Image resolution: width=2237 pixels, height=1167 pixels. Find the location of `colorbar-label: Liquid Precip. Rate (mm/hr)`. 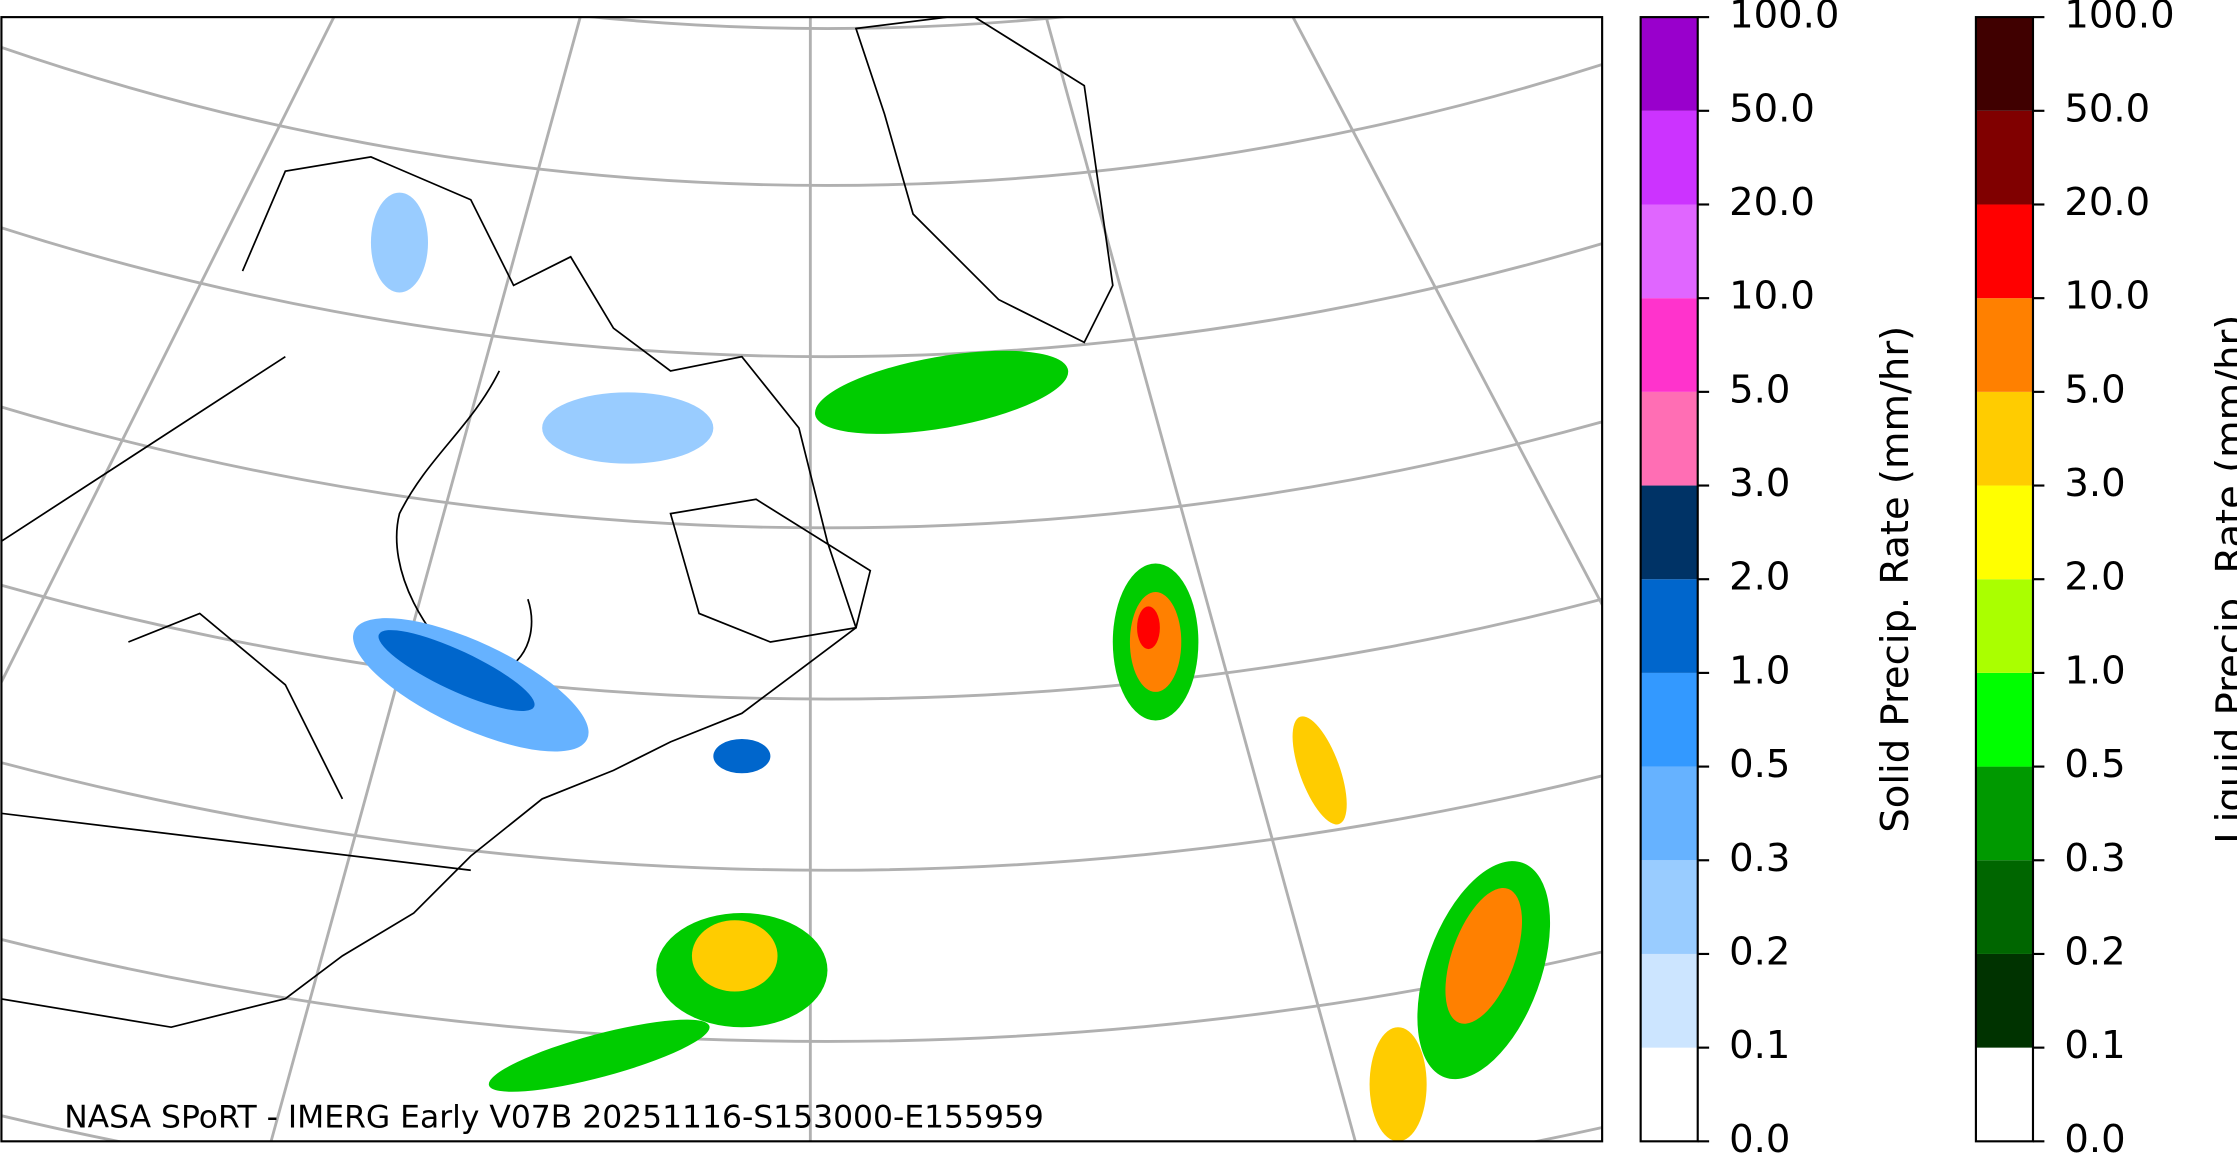

colorbar-label: Liquid Precip. Rate (mm/hr) is located at coordinates (2222, 579).